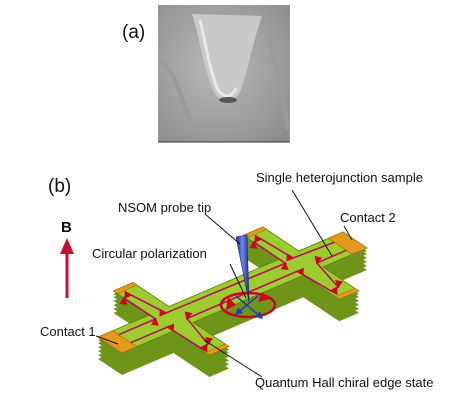 Image resolution: width=474 pixels, height=403 pixels. Describe the element at coordinates (68, 331) in the screenshot. I see `annotation: Contact 1` at that location.